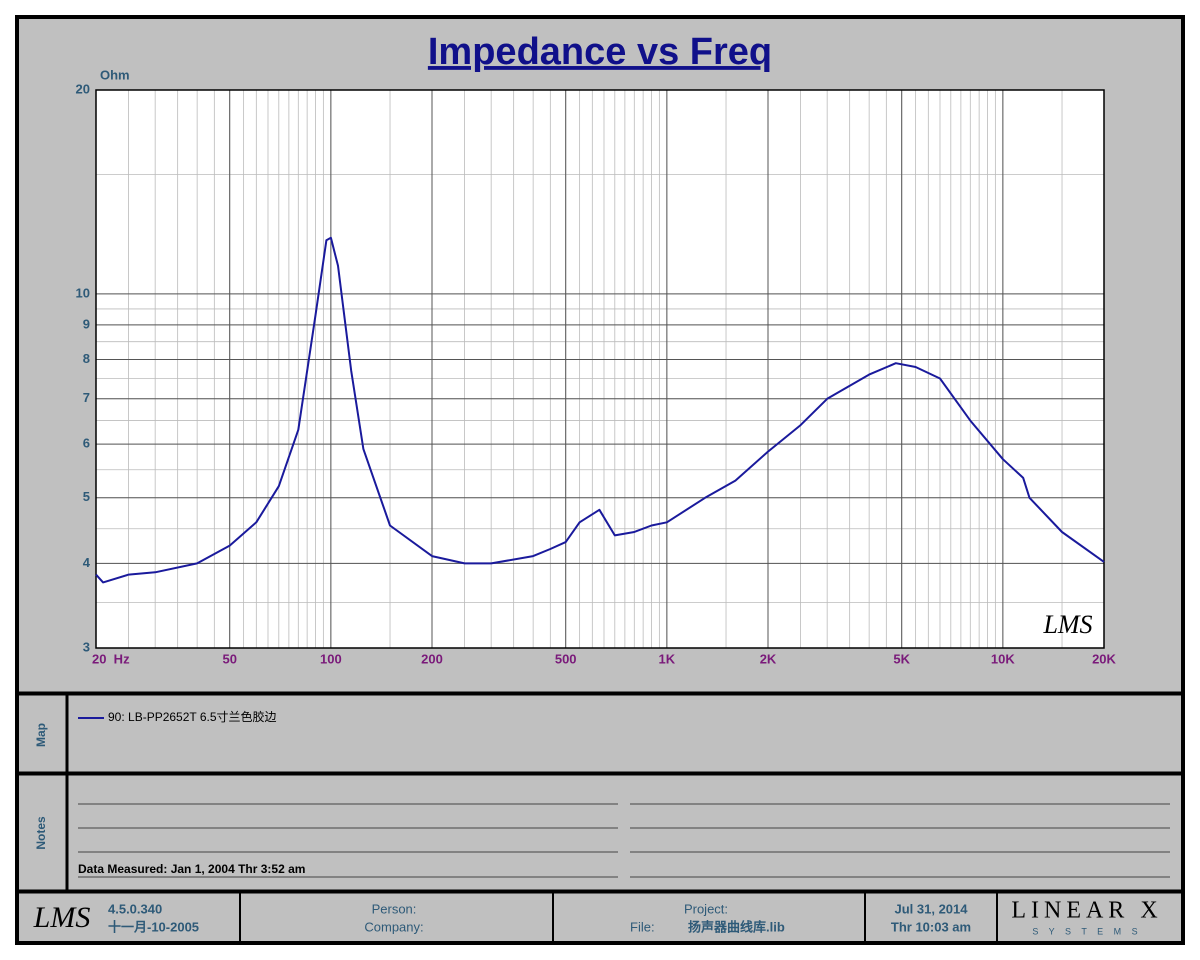 This screenshot has height=960, width=1200. What do you see at coordinates (86, 646) in the screenshot?
I see `y-tick-label: 3` at bounding box center [86, 646].